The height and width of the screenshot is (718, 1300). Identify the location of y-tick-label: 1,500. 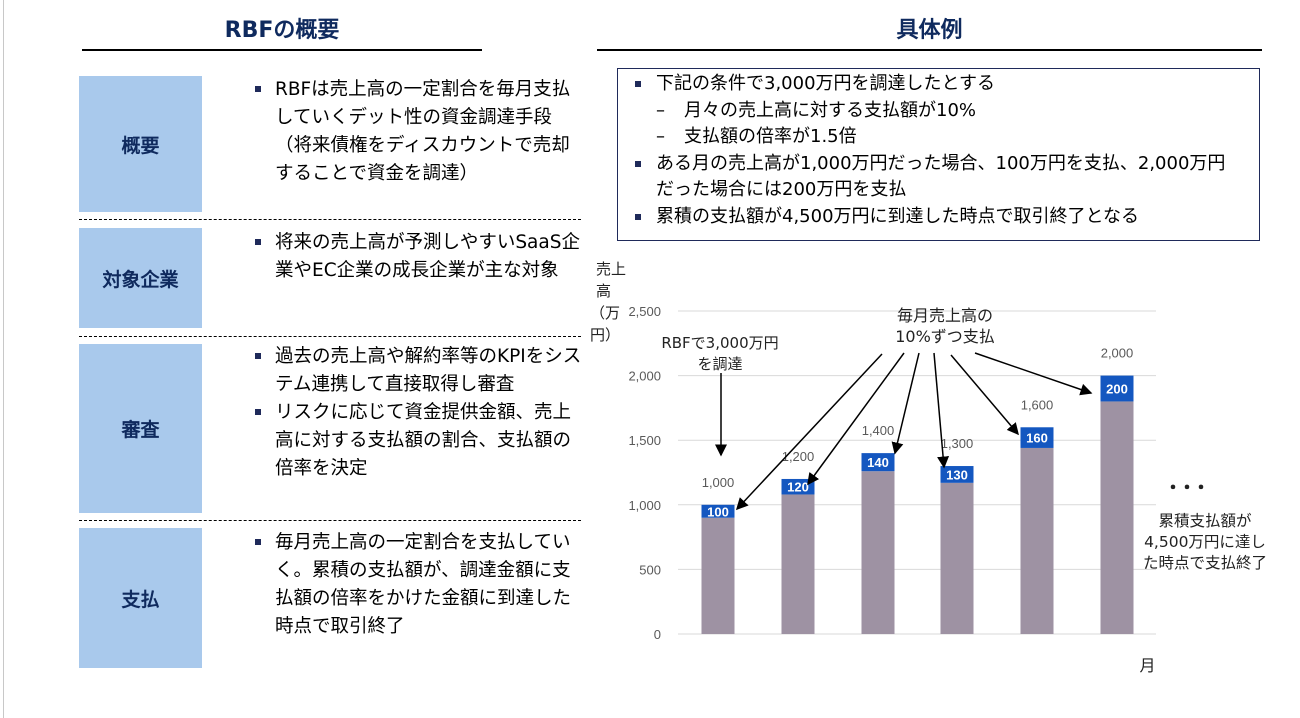
(644, 440).